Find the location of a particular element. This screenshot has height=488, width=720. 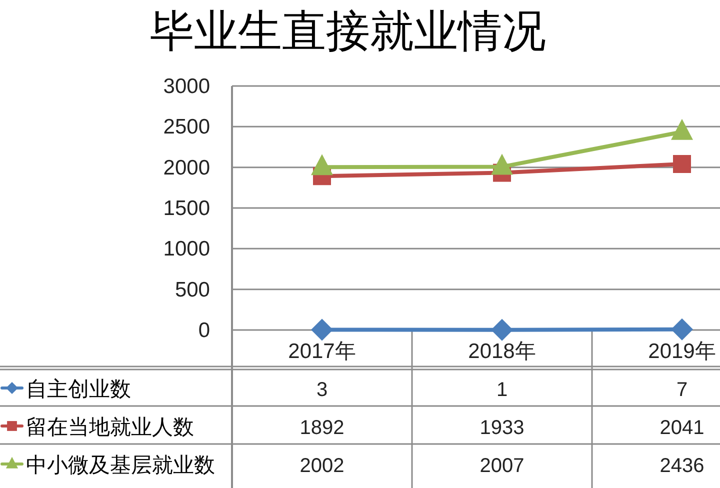

data-label: 3 is located at coordinates (322, 390).